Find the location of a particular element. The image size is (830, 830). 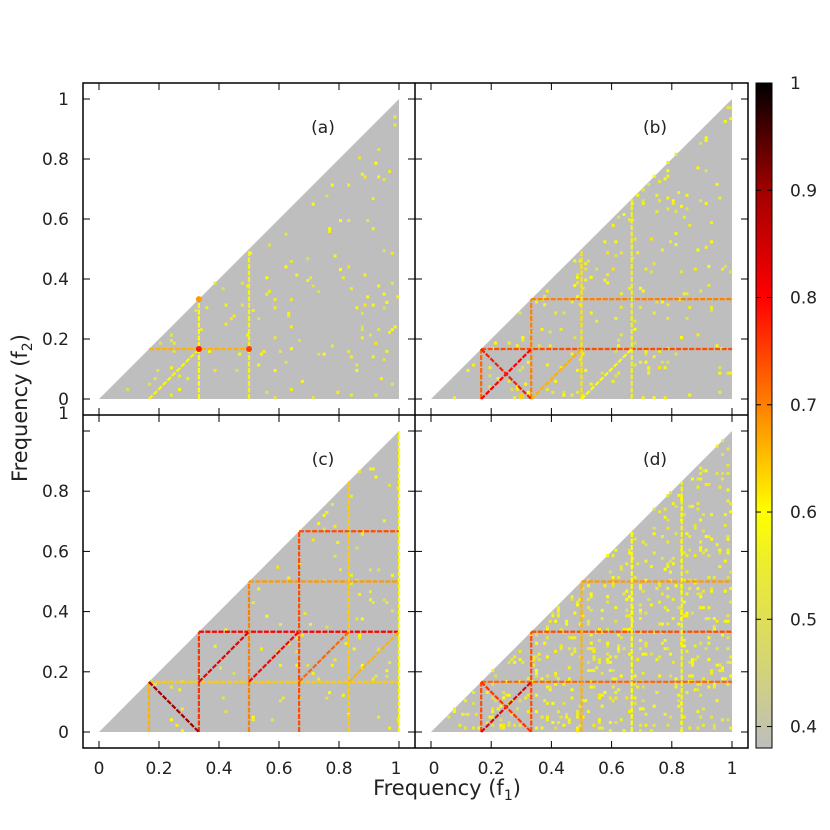

panel-label: (a) is located at coordinates (323, 128).